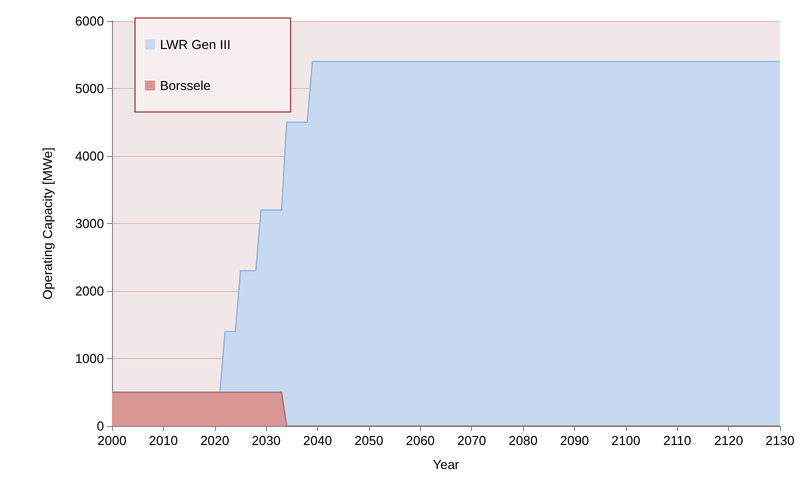 The width and height of the screenshot is (802, 488). What do you see at coordinates (89, 88) in the screenshot?
I see `y-tick-label: 5000` at bounding box center [89, 88].